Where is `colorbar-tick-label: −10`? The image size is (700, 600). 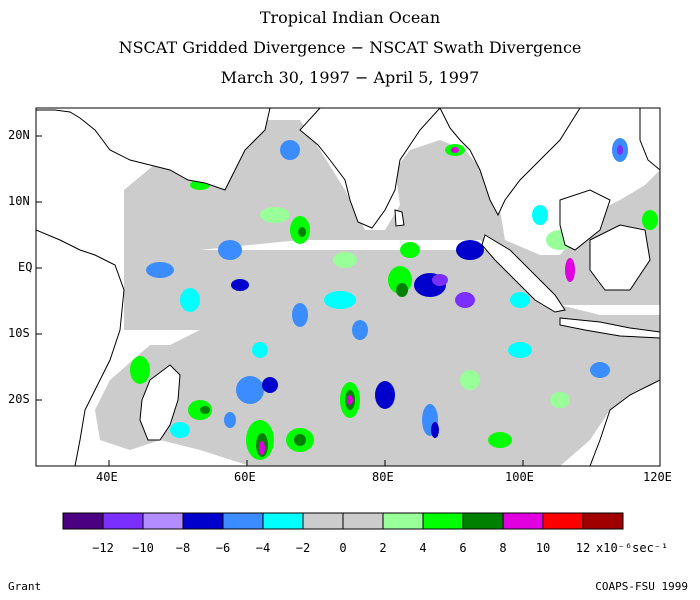 colorbar-tick-label: −10 is located at coordinates (143, 548).